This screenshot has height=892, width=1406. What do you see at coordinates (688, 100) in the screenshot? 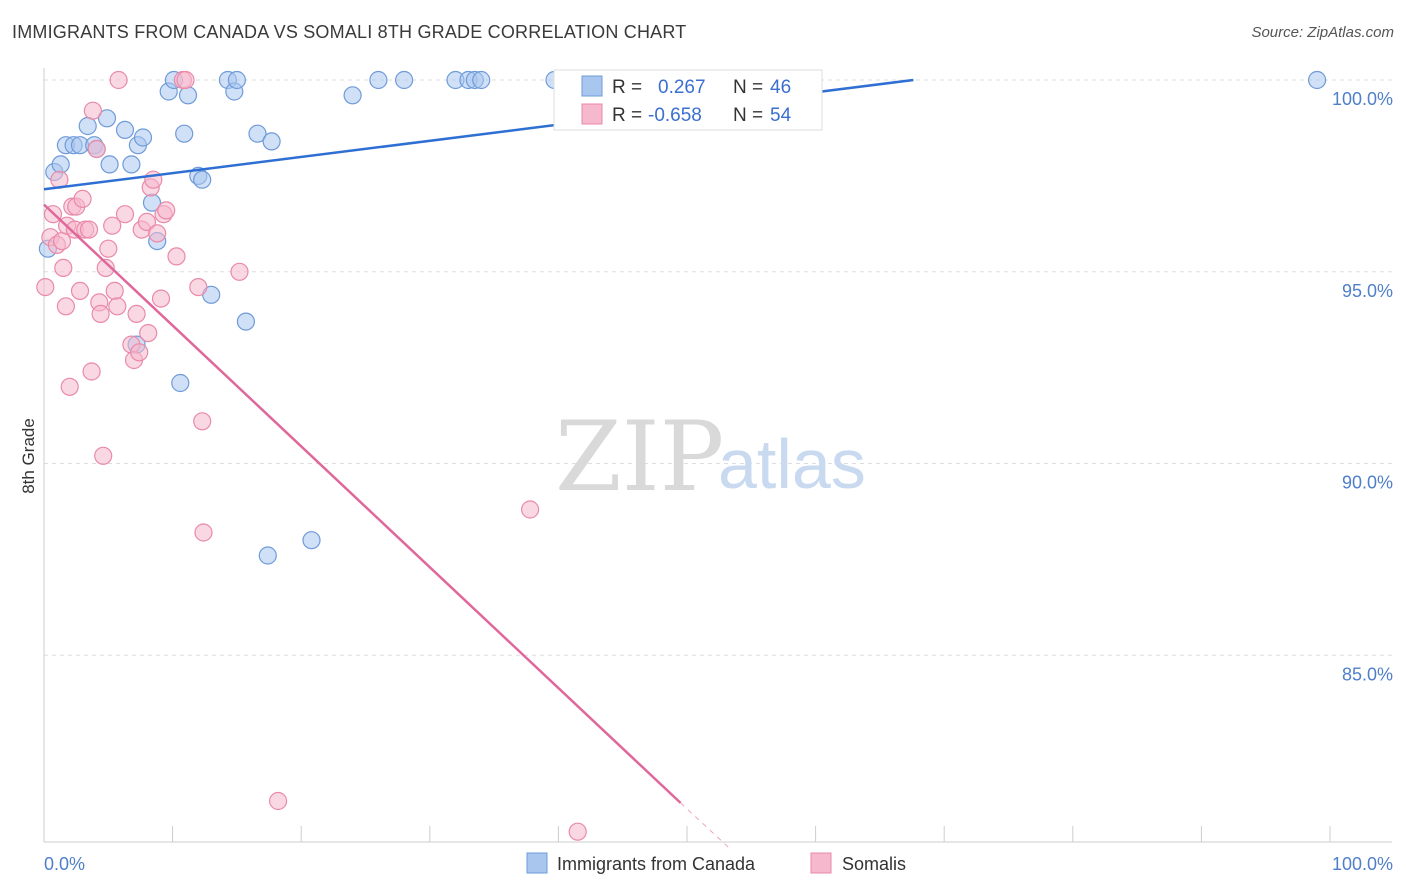
I see `stats-legend-box: R = 0.267 N = 46 R = -0.658 N = 54` at bounding box center [688, 100].